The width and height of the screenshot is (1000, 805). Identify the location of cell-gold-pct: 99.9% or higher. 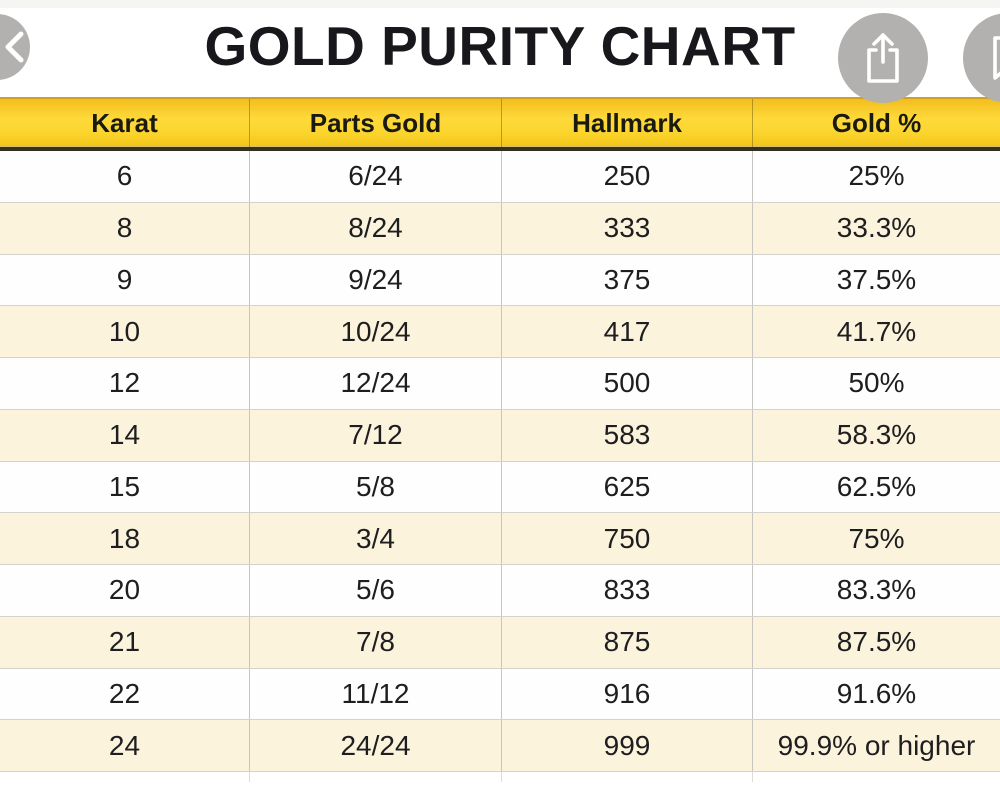
(876, 745).